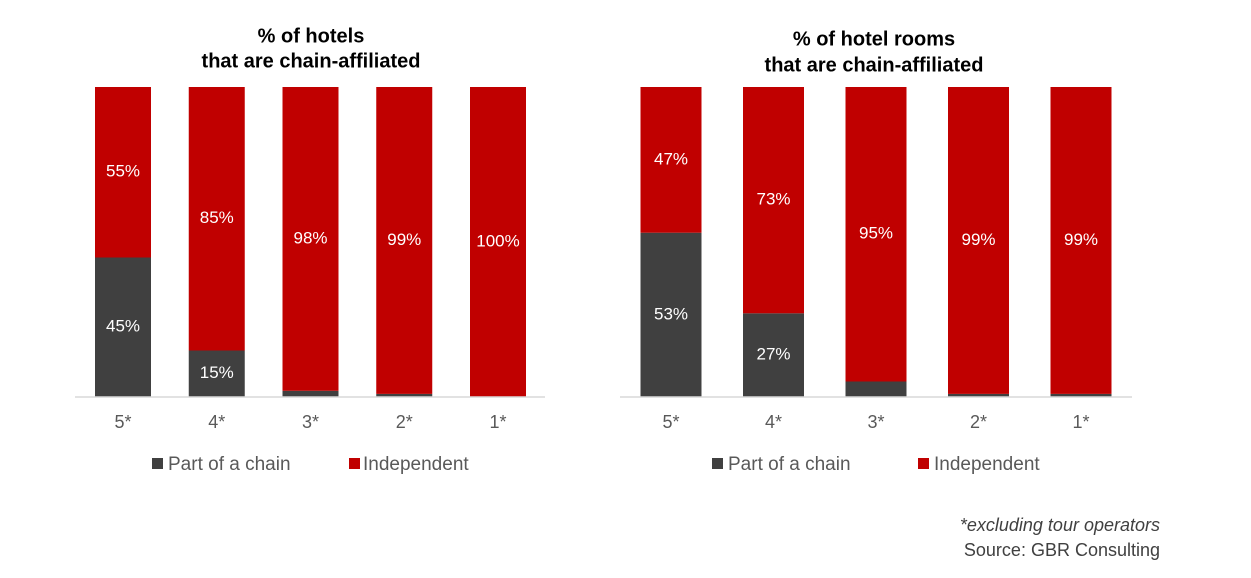 The height and width of the screenshot is (578, 1251). I want to click on footnote: *excluding tour operators, so click(1060, 525).